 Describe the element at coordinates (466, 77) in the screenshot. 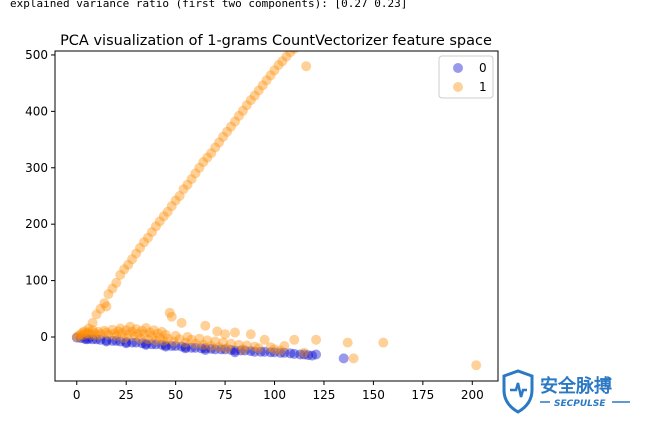

I see `legend: 0 1` at that location.